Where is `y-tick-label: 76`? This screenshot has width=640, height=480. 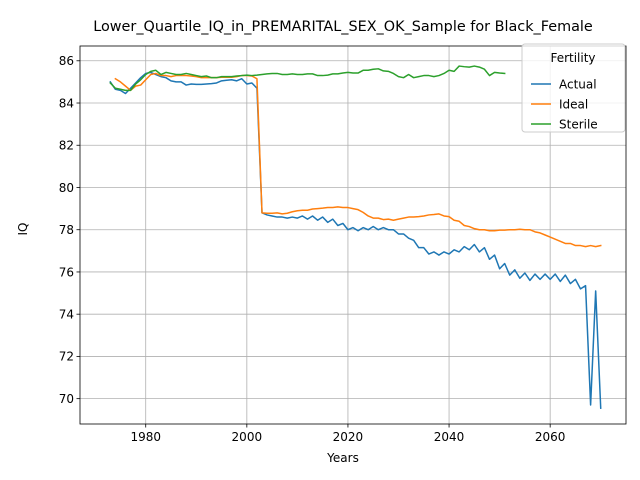 y-tick-label: 76 is located at coordinates (66, 272).